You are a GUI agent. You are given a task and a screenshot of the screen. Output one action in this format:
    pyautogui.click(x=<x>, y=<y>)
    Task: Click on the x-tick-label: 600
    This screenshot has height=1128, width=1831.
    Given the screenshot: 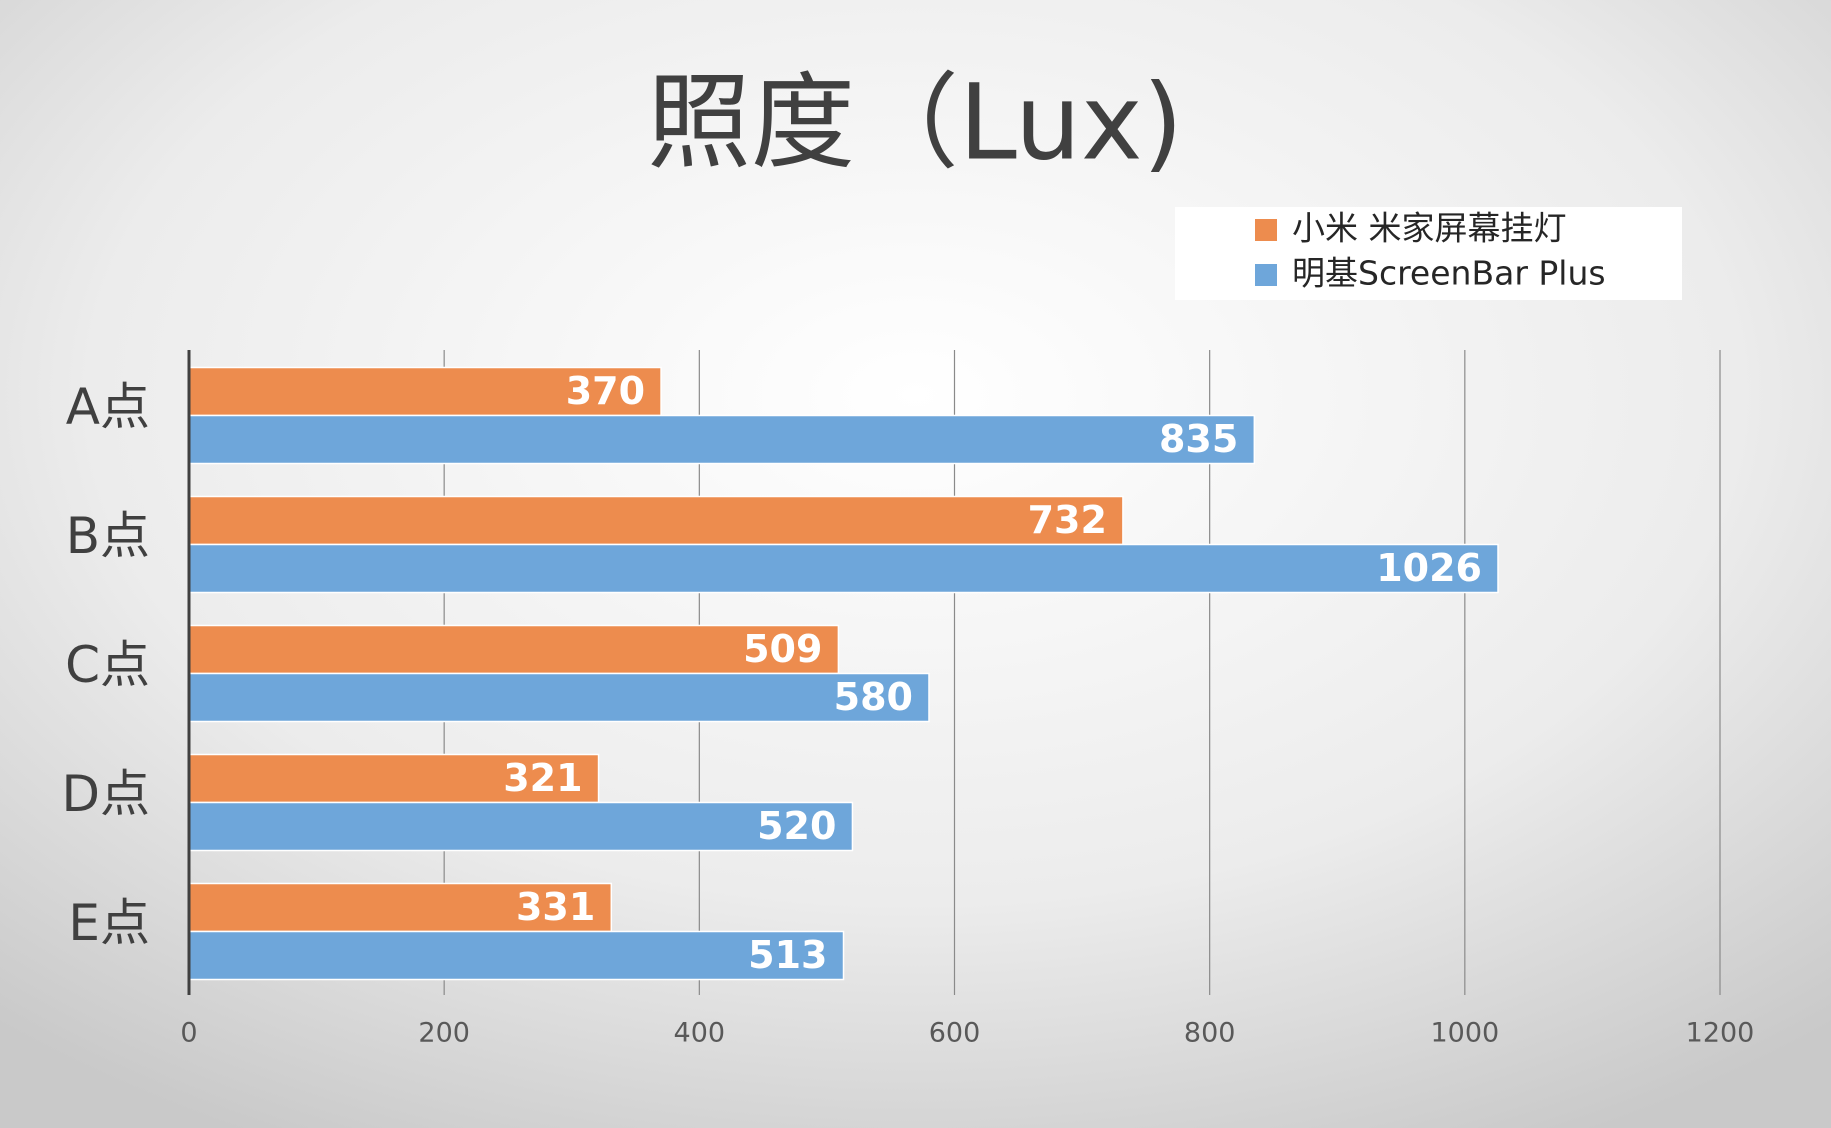 What is the action you would take?
    pyautogui.click(x=955, y=1033)
    